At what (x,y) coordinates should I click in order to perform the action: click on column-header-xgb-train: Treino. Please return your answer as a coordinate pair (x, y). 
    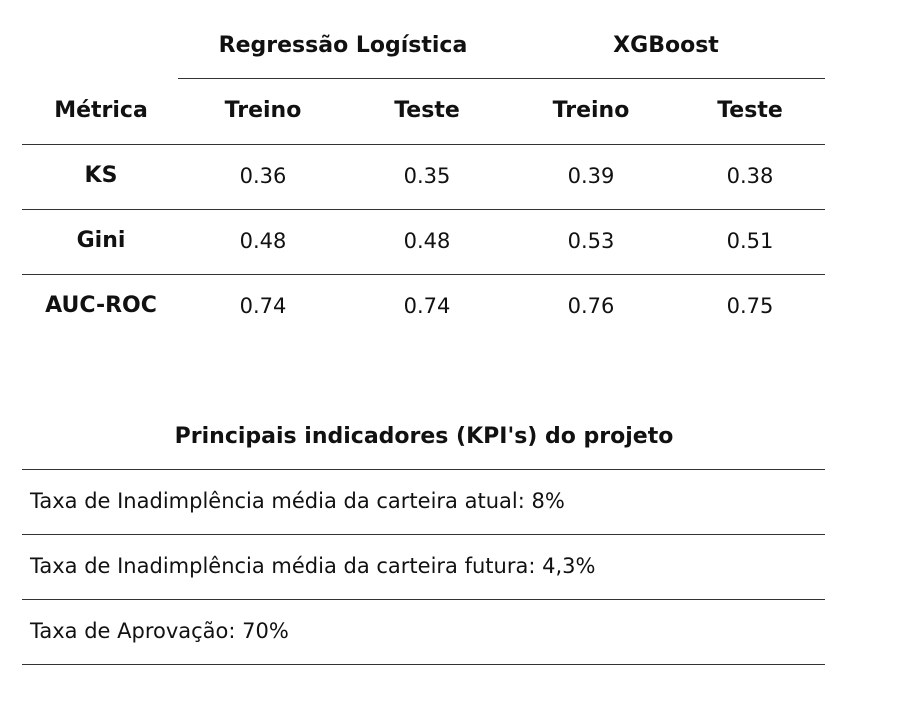
    Looking at the image, I should click on (591, 110).